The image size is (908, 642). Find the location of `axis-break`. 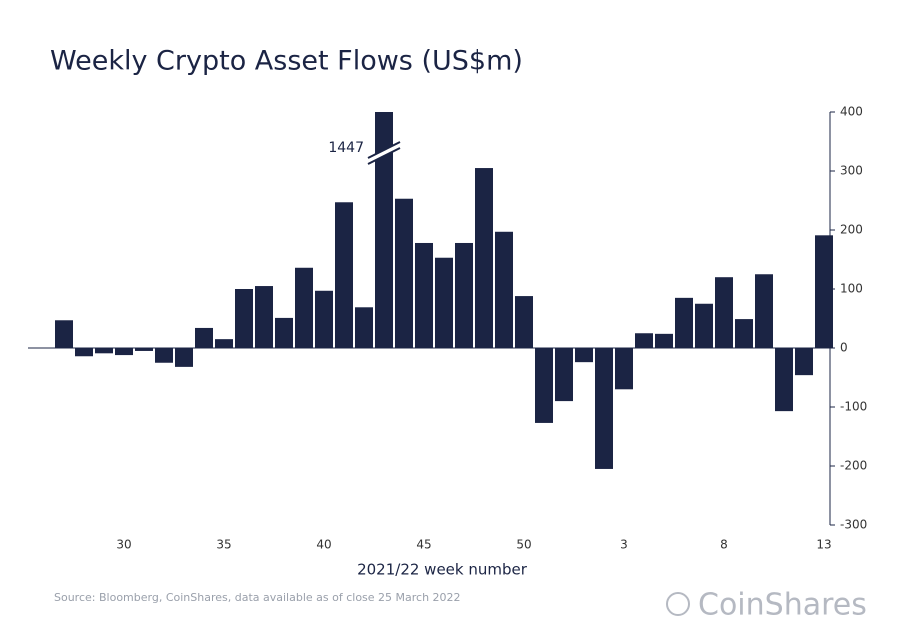

axis-break is located at coordinates (384, 153).